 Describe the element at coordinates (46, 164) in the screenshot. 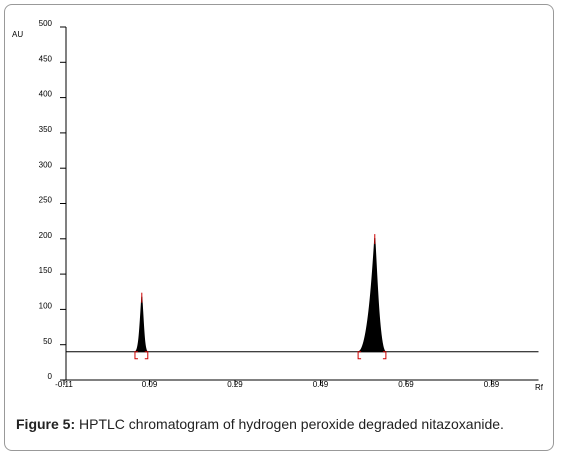

I see `y-tick-label: 300` at that location.